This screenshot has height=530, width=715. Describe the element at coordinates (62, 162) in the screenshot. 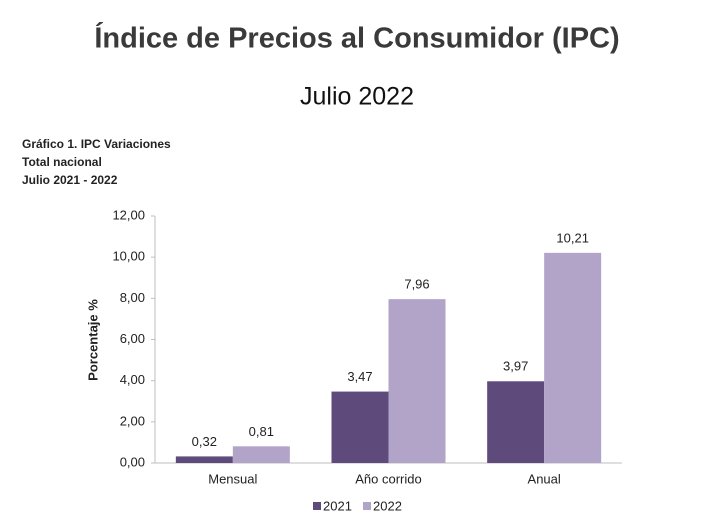

I see `chart-title: Total nacional` at that location.